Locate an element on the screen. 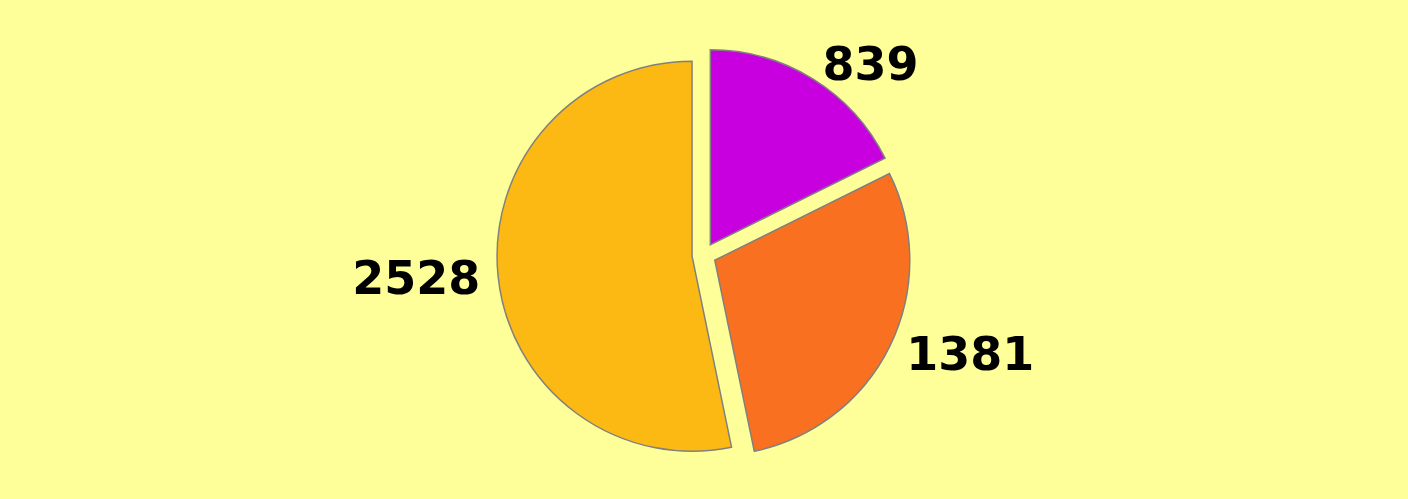  data-label: 2528 is located at coordinates (416, 277).